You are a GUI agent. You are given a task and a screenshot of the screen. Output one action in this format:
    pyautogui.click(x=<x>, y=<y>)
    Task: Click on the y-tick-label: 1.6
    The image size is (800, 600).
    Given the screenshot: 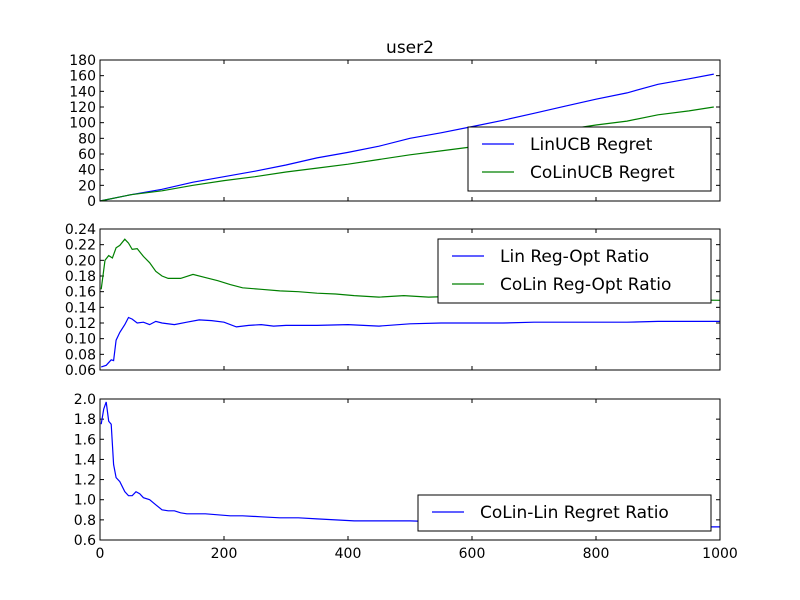 What is the action you would take?
    pyautogui.click(x=85, y=440)
    